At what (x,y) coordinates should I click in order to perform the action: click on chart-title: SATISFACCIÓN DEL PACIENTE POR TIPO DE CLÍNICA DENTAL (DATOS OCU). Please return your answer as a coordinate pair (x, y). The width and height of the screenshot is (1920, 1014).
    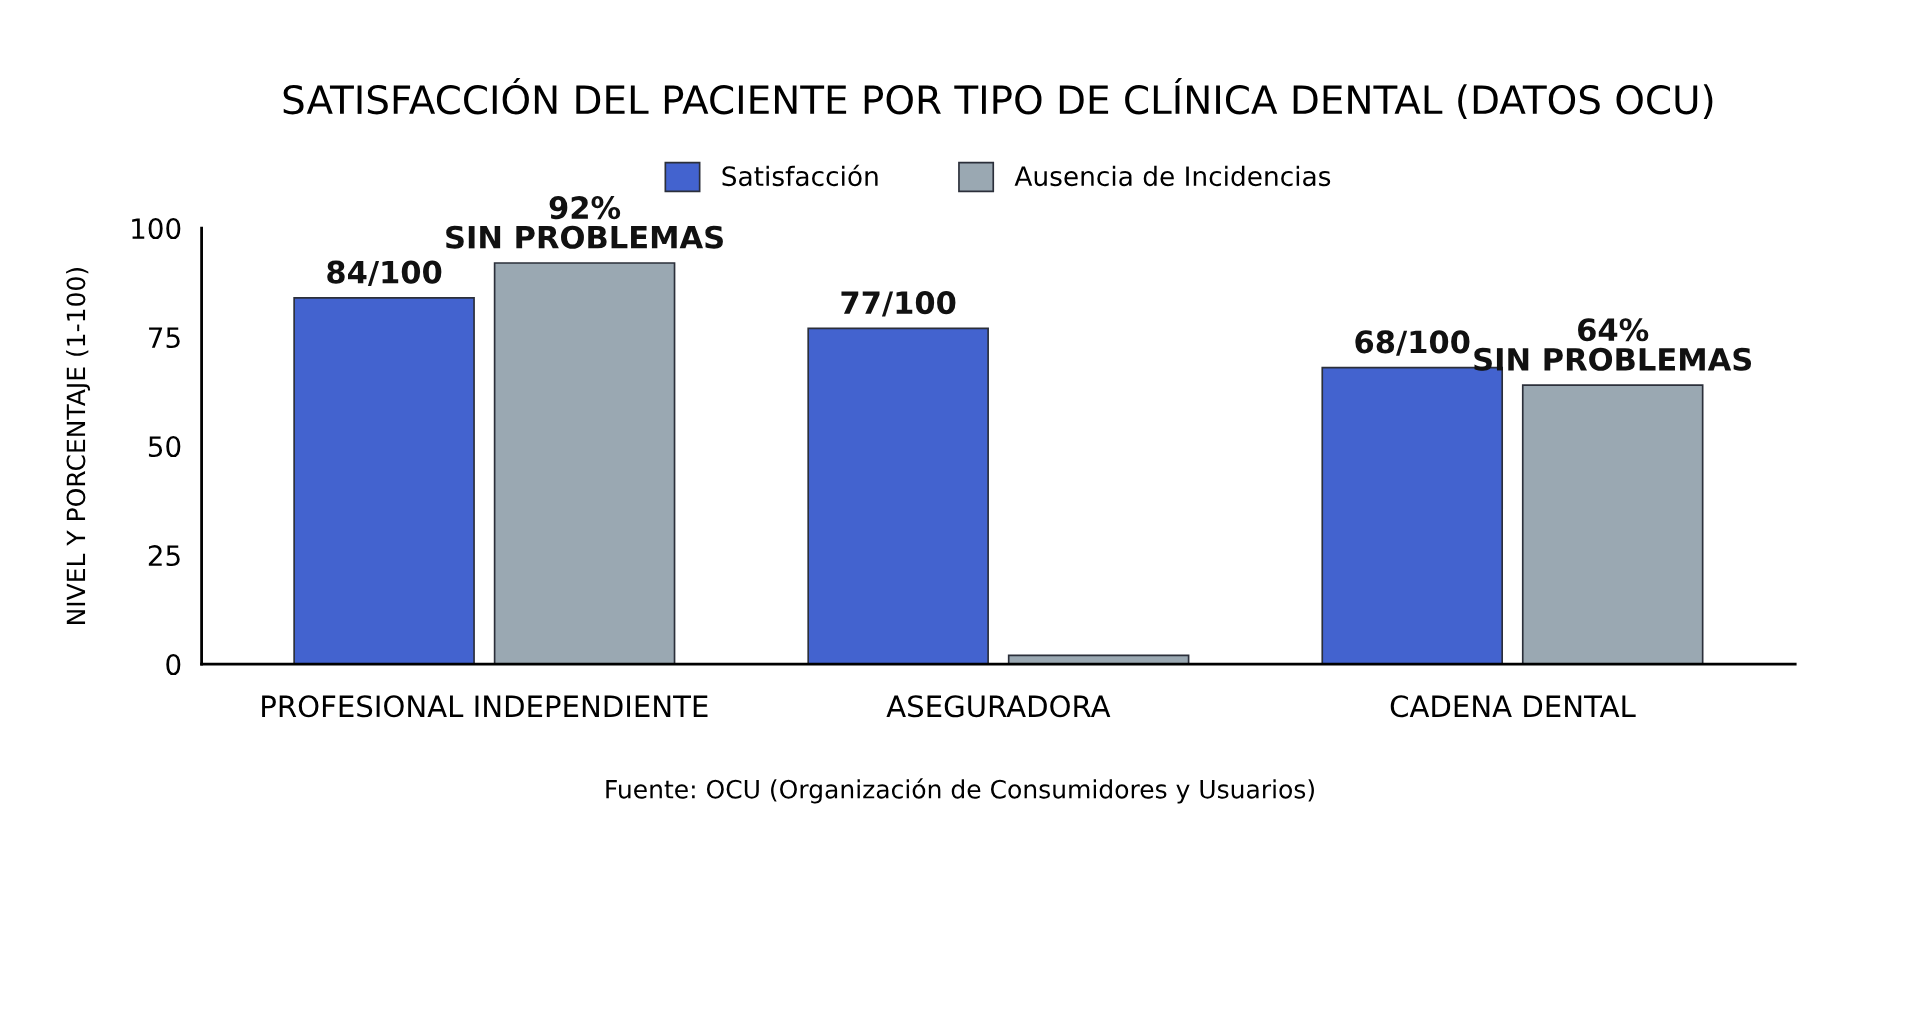
    Looking at the image, I should click on (998, 98).